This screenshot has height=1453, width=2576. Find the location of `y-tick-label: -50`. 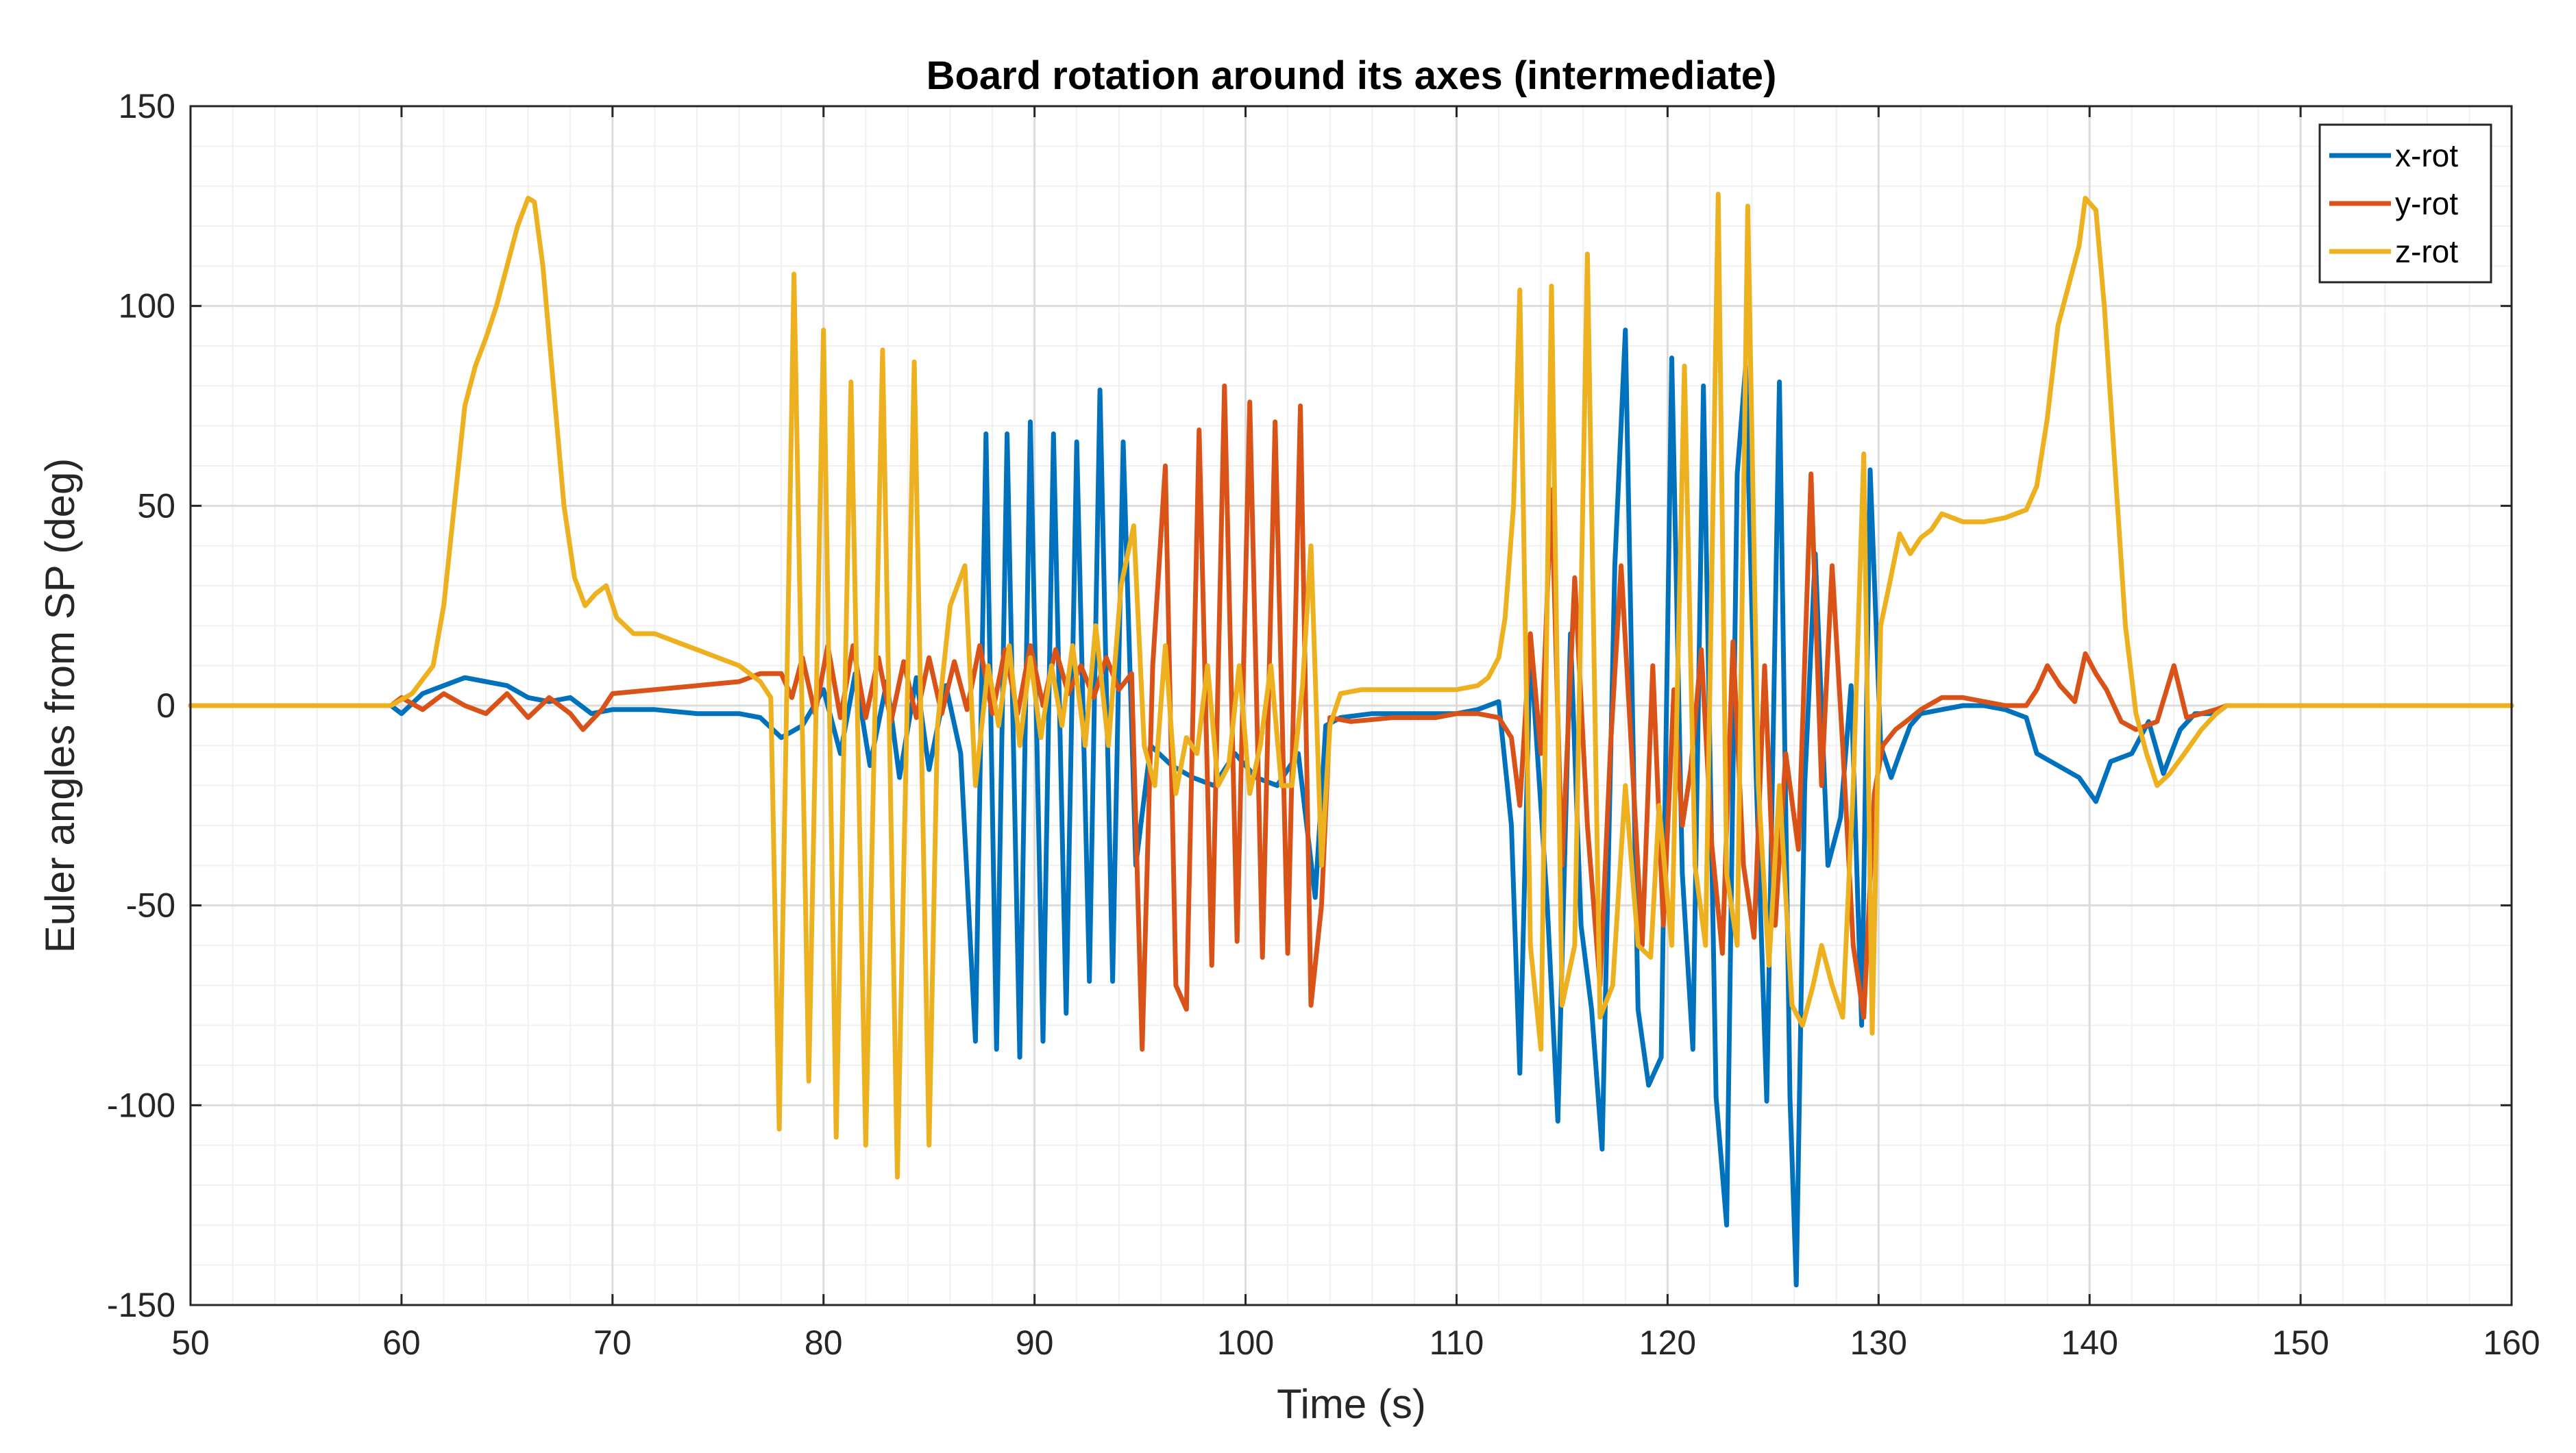

y-tick-label: -50 is located at coordinates (151, 906).